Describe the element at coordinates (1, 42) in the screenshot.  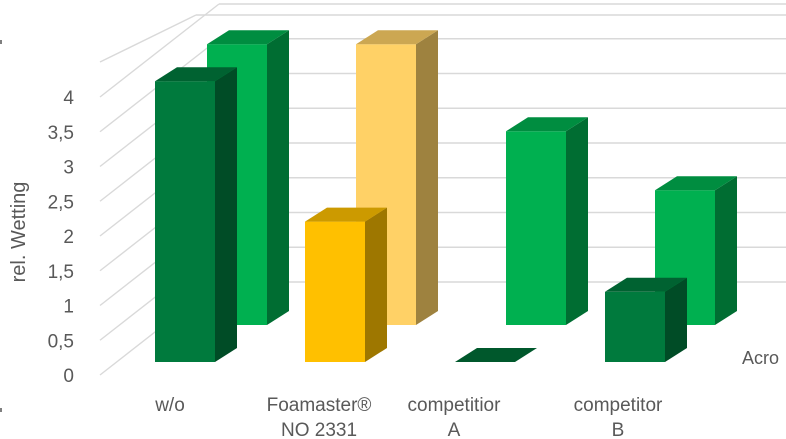
I see `left-edge-mark-top` at that location.